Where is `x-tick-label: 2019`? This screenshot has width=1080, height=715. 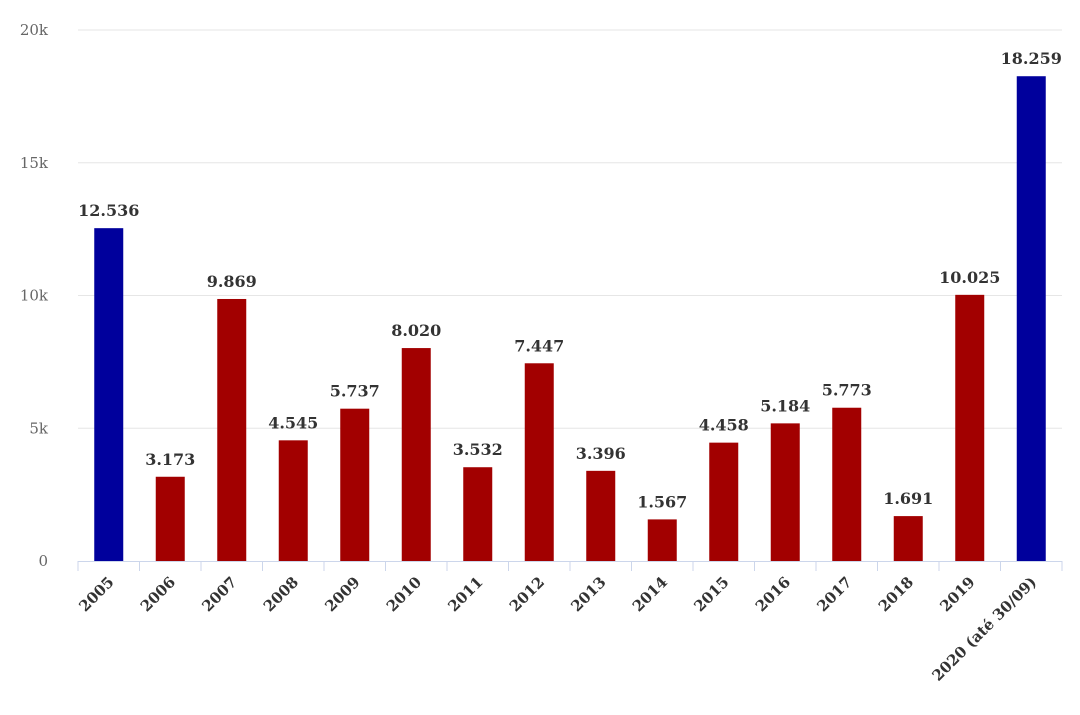
x-tick-label: 2019 is located at coordinates (957, 594).